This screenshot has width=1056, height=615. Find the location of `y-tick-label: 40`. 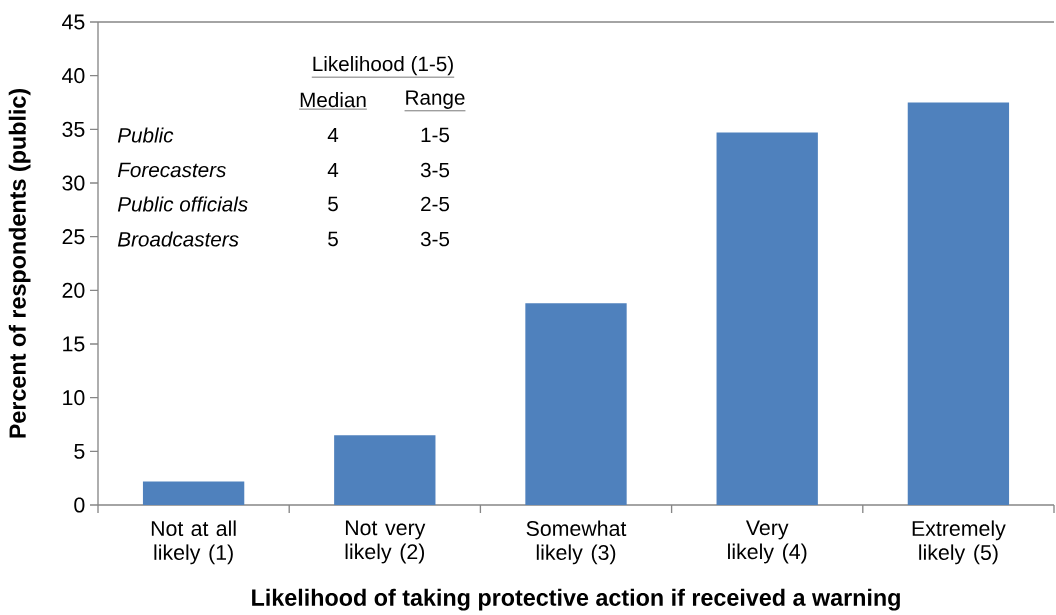

y-tick-label: 40 is located at coordinates (73, 76).